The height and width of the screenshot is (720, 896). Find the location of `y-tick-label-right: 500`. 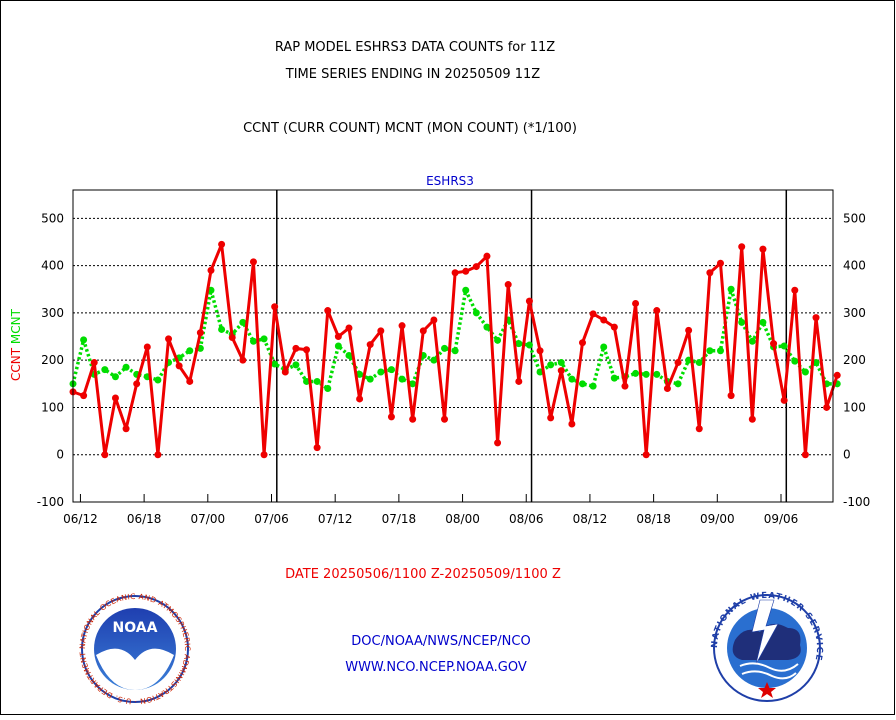

y-tick-label-right: 500 is located at coordinates (854, 218).